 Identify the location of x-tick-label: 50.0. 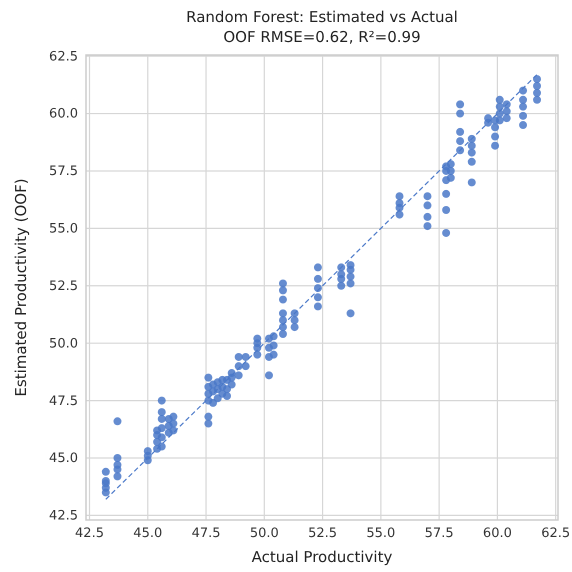
(264, 534).